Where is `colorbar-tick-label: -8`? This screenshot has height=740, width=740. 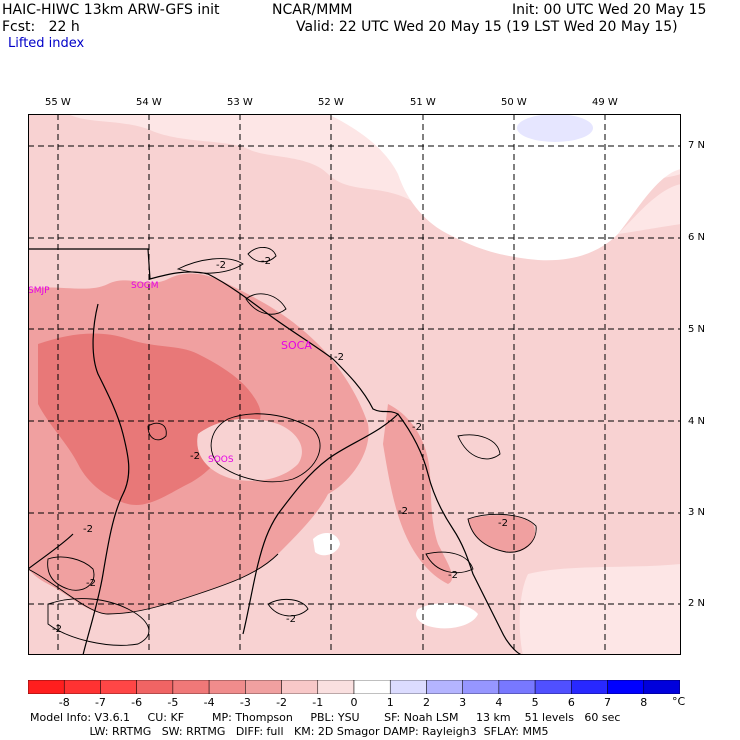 colorbar-tick-label: -8 is located at coordinates (64, 702).